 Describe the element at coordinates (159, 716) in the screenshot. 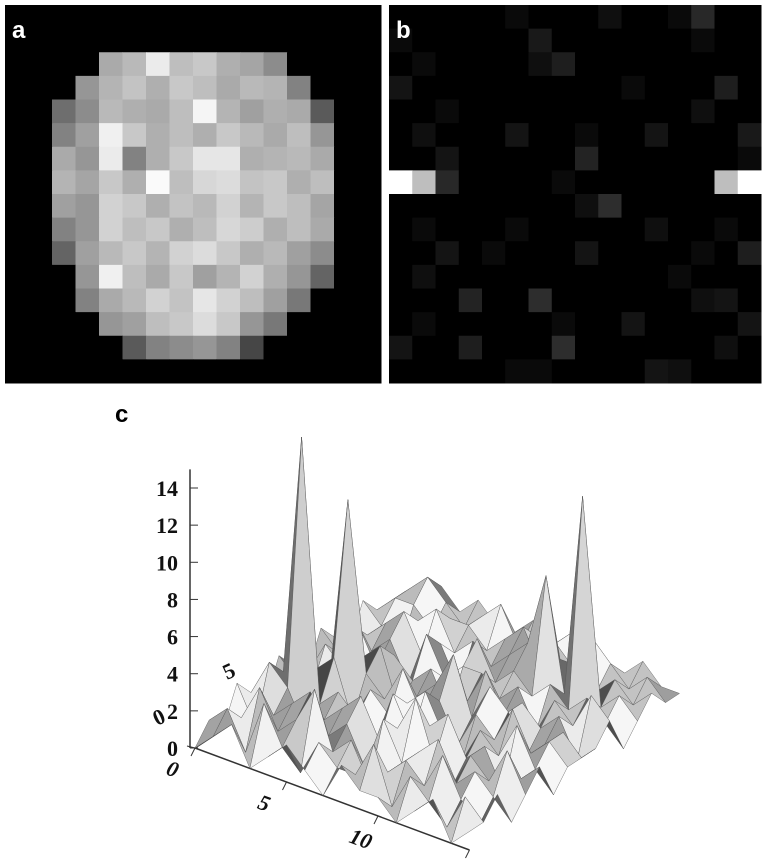

I see `y-tick-label: 0` at that location.